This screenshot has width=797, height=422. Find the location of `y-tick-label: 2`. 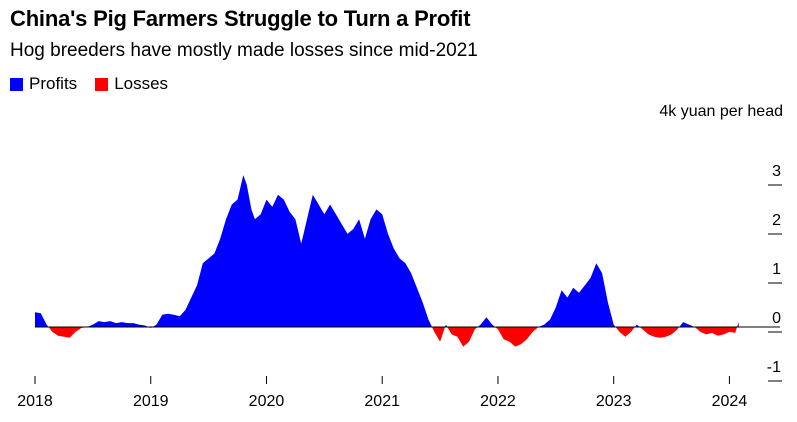

y-tick-label: 2 is located at coordinates (776, 220).